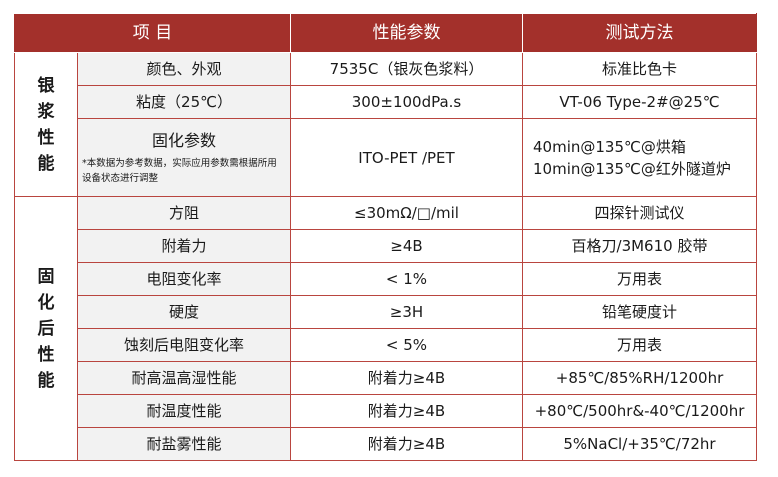 The height and width of the screenshot is (477, 778). I want to click on table-row: 电阻变化率 < 1% 万用表, so click(386, 279).